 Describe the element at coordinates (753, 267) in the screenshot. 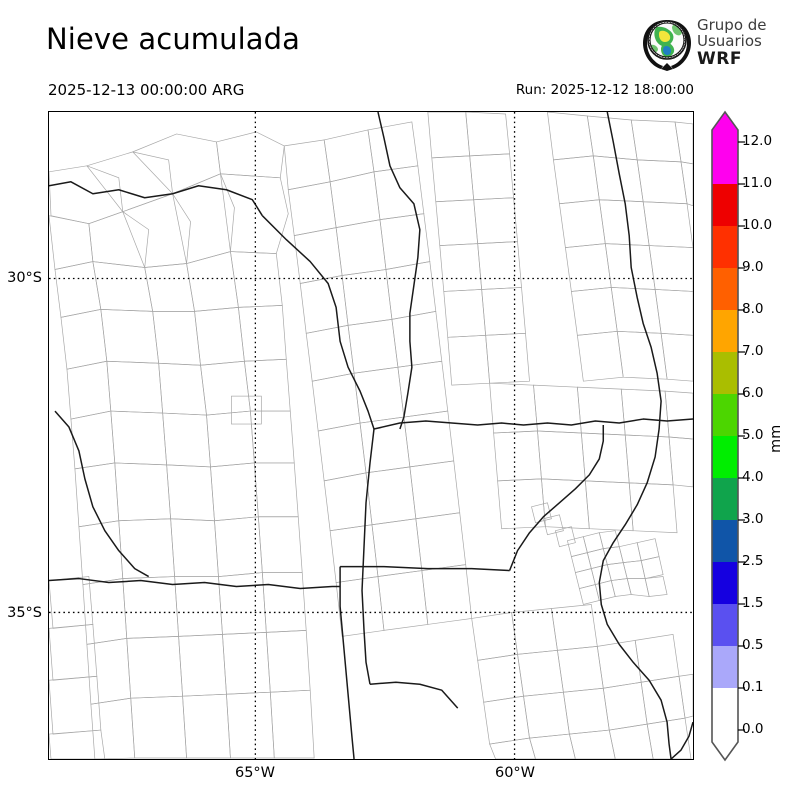

I see `colorbar-tick-label: 9.0` at that location.